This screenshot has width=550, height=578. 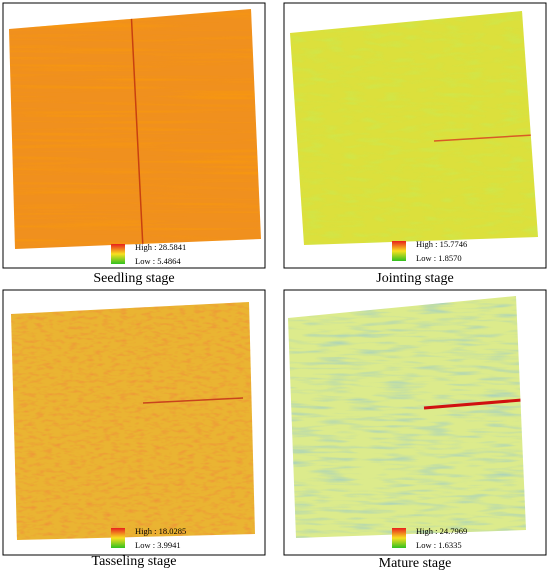 I want to click on legend-low: Low : 3.9941, so click(x=158, y=545).